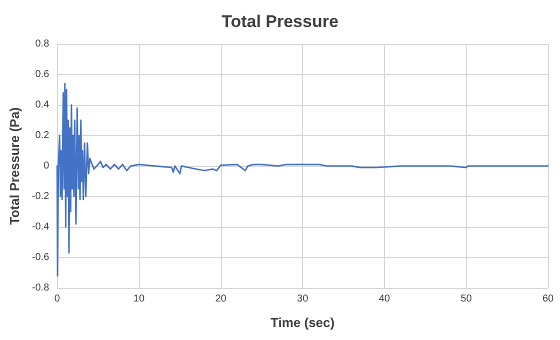  Describe the element at coordinates (548, 299) in the screenshot. I see `x-tick-label: 60` at that location.